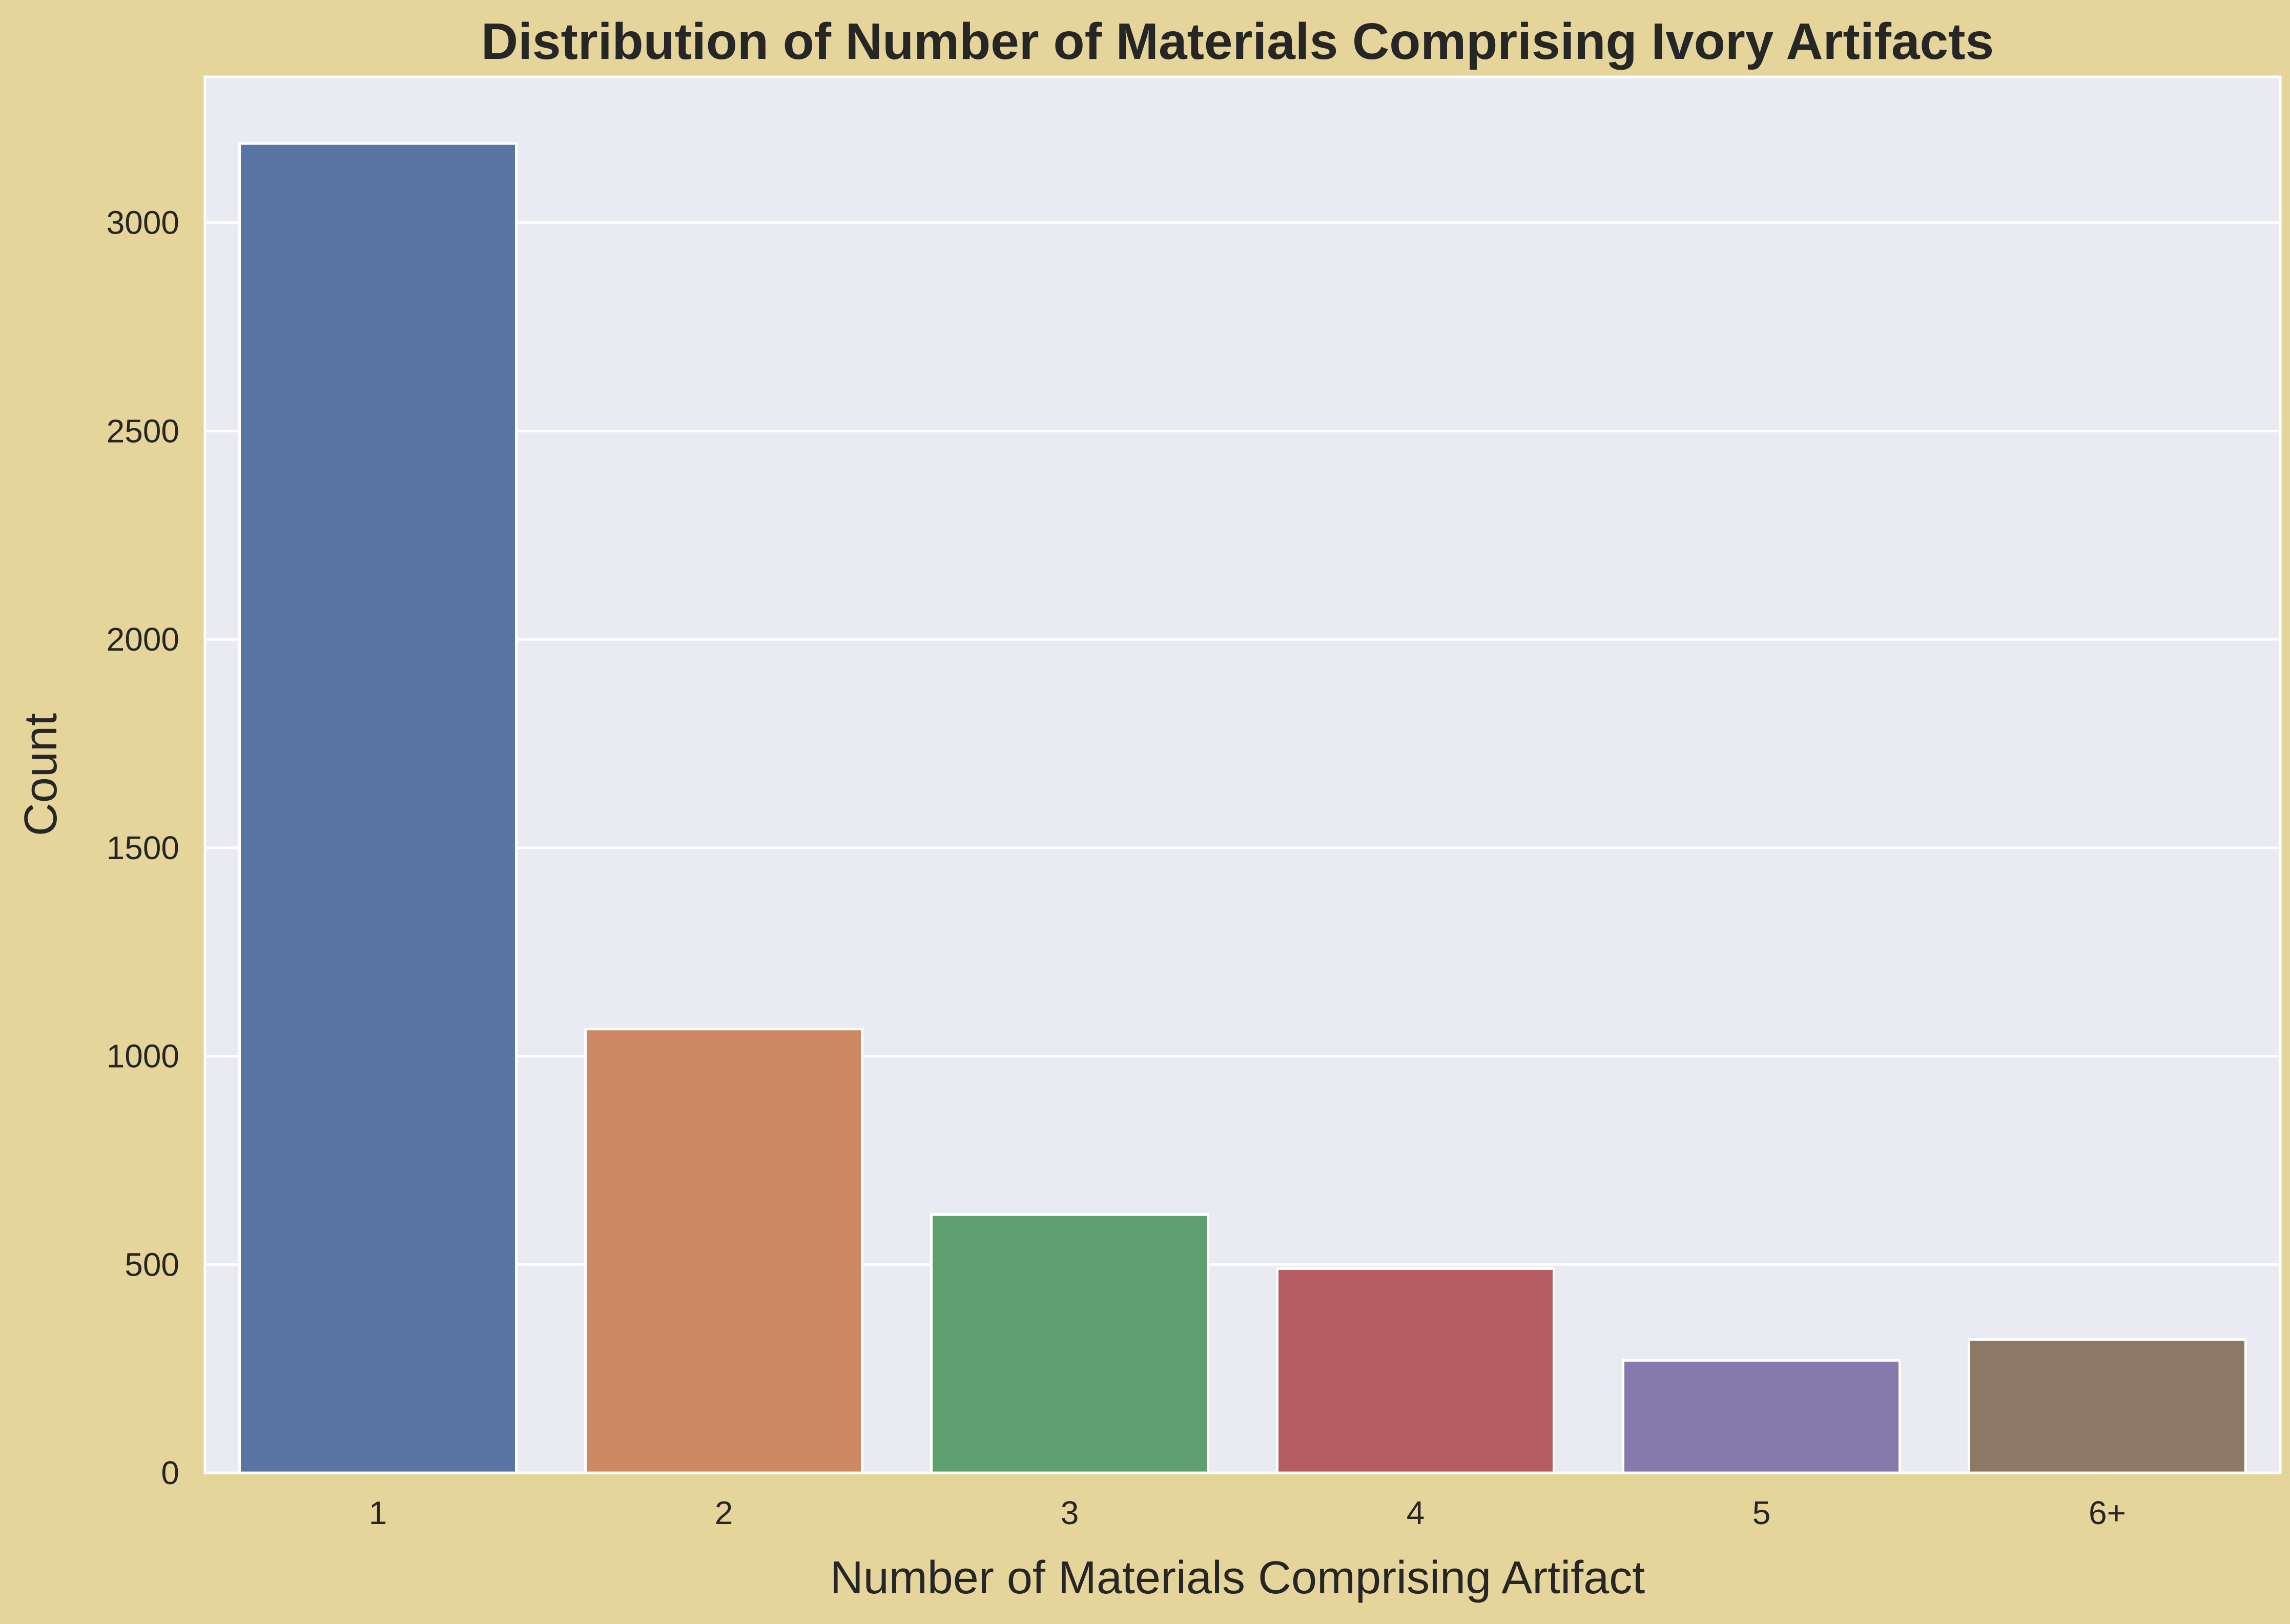  I want to click on y-tick-label: 1000, so click(143, 1056).